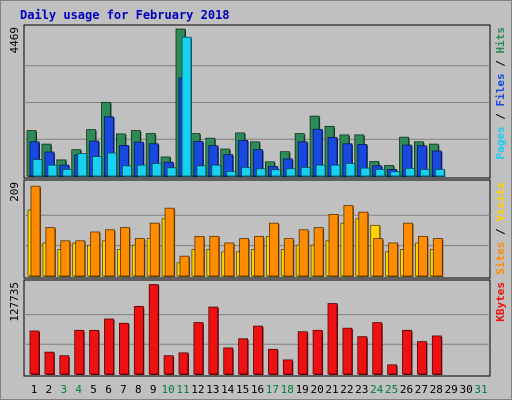 The width and height of the screenshot is (512, 405). What do you see at coordinates (63, 389) in the screenshot?
I see `x-tick-label: 3` at bounding box center [63, 389].